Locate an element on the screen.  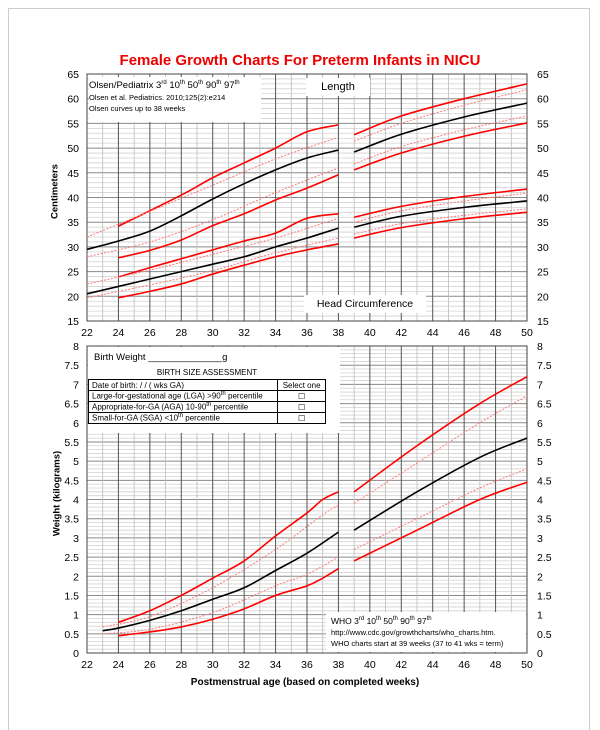
y-tick-label-right: 15 is located at coordinates (543, 322).